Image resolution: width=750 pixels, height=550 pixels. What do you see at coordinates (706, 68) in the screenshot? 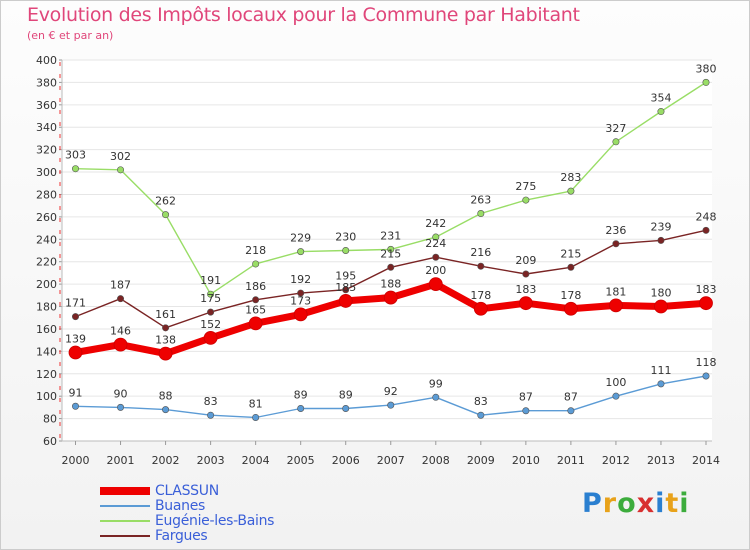
I see `data-label-eug-nie-les-bains: 380` at bounding box center [706, 68].